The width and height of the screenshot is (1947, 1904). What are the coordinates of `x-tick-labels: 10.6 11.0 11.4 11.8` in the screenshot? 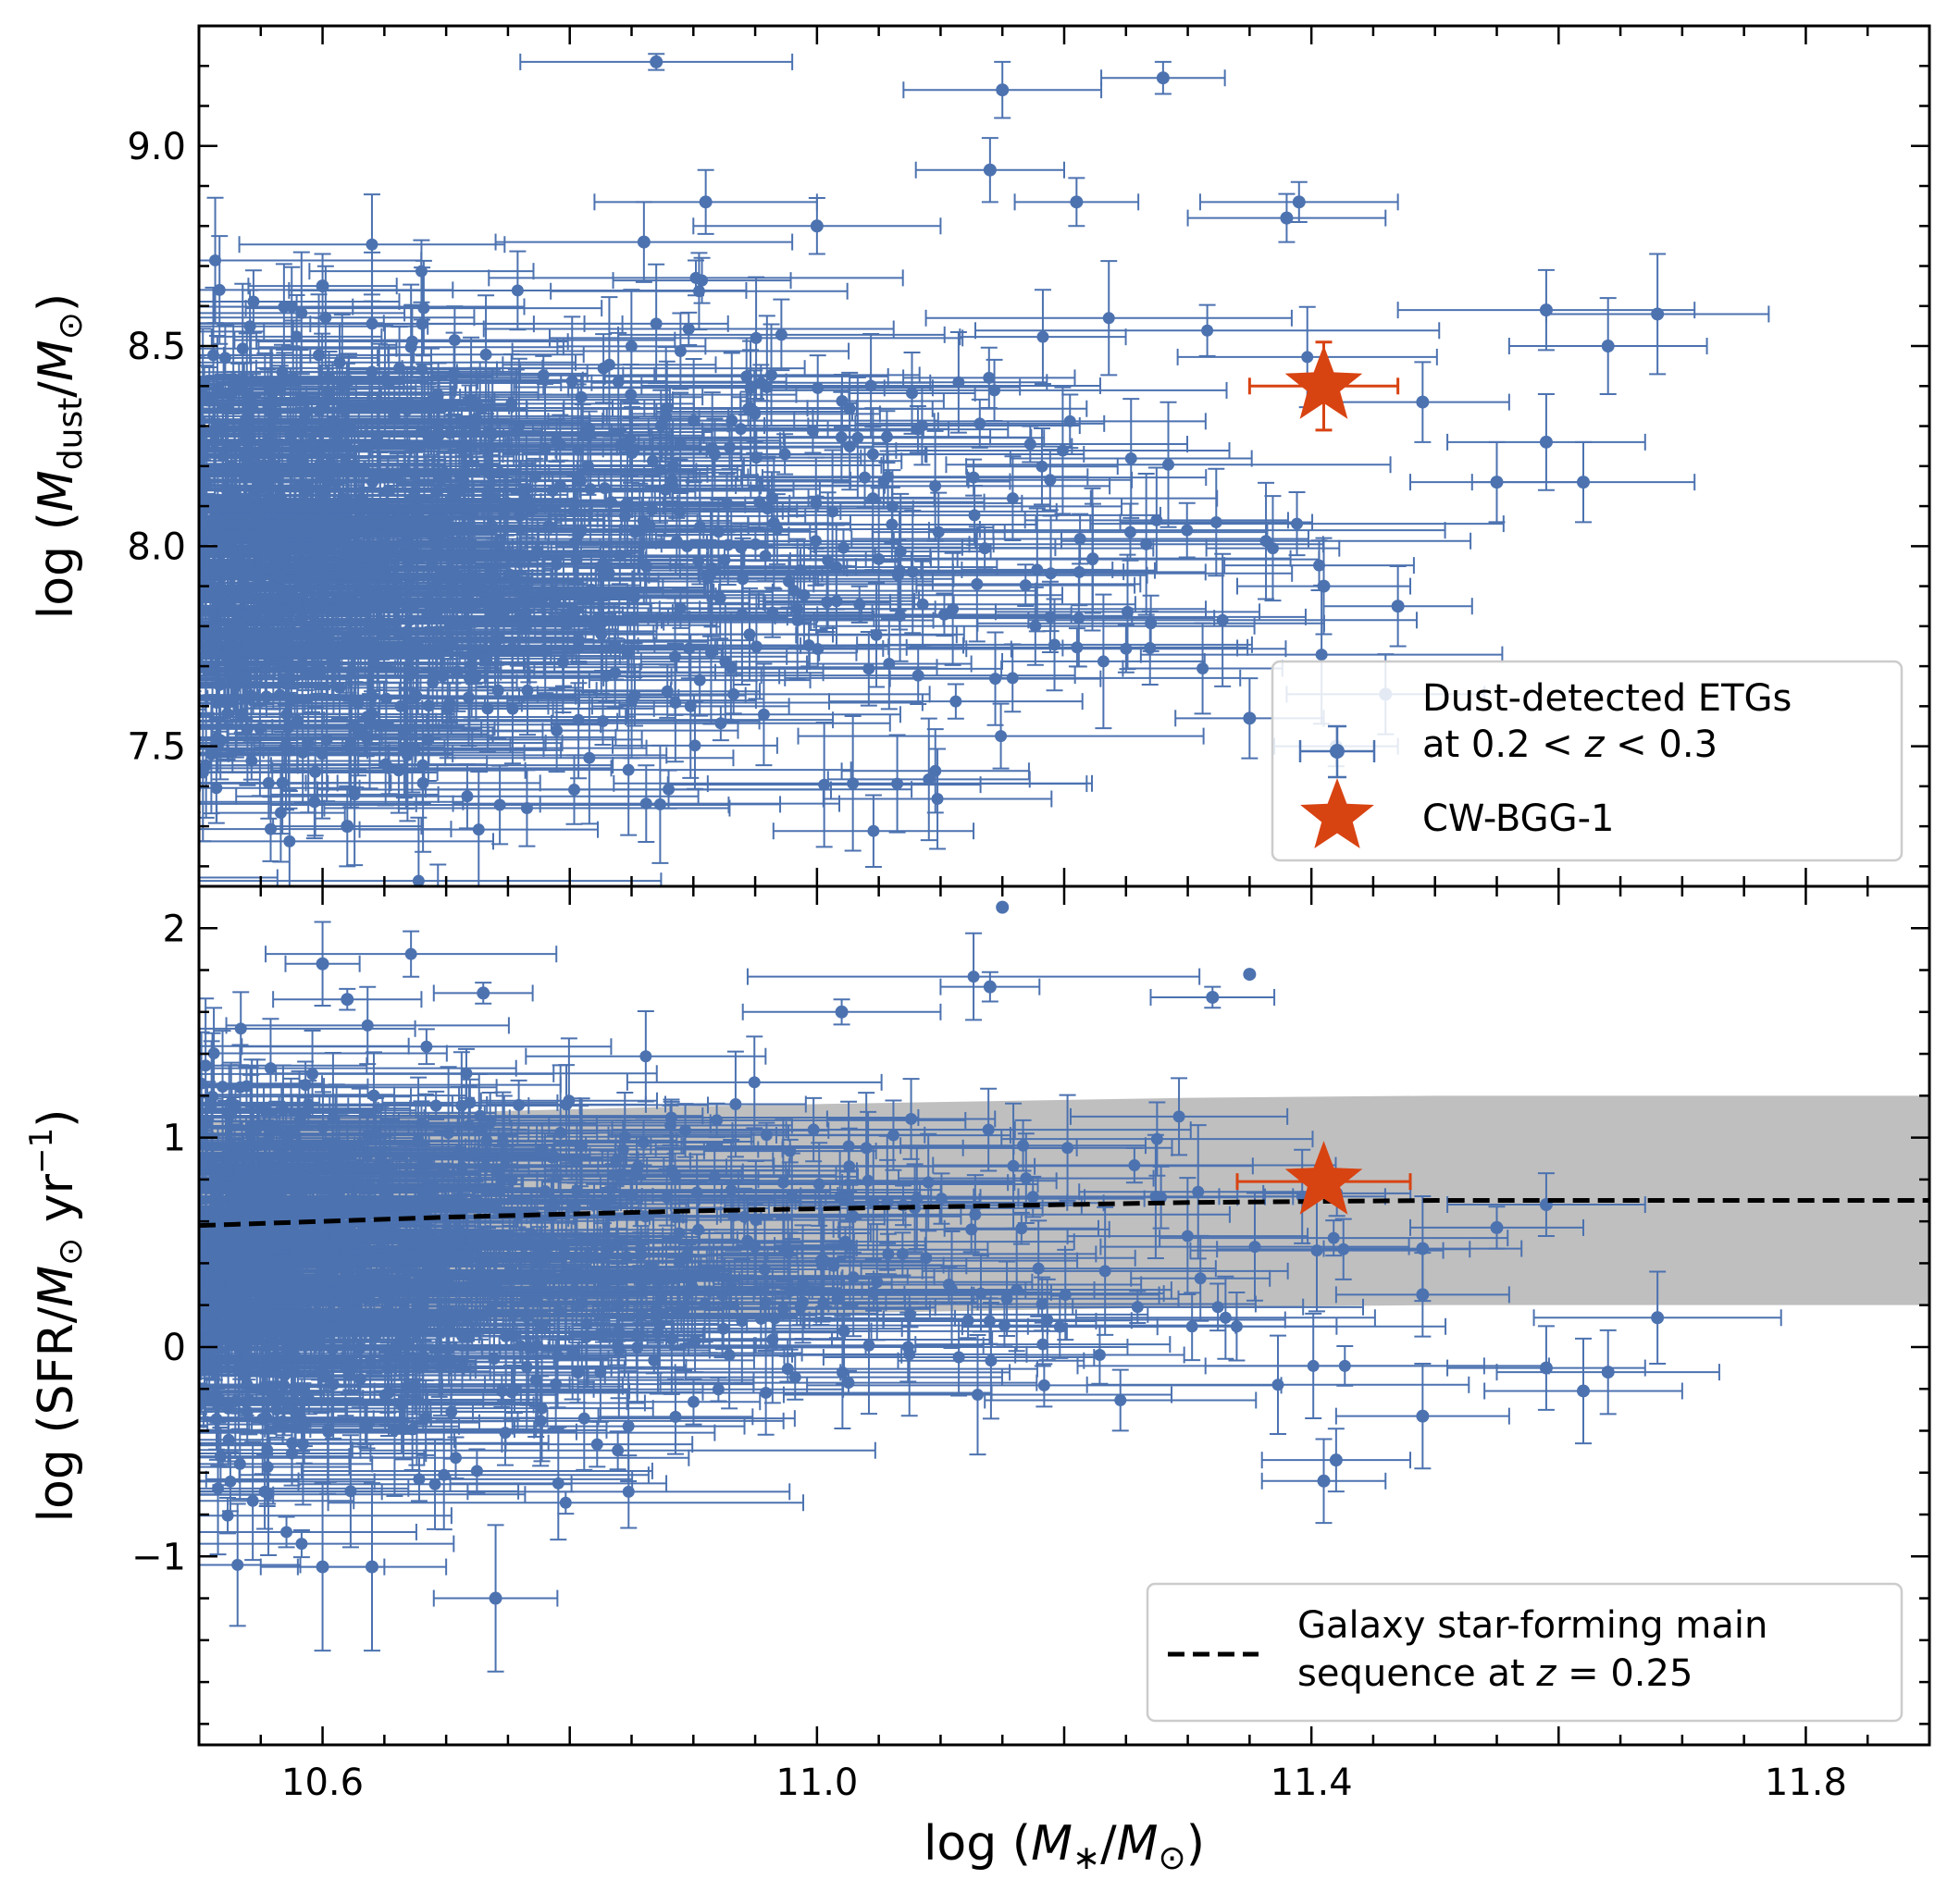 It's located at (1064, 1783).